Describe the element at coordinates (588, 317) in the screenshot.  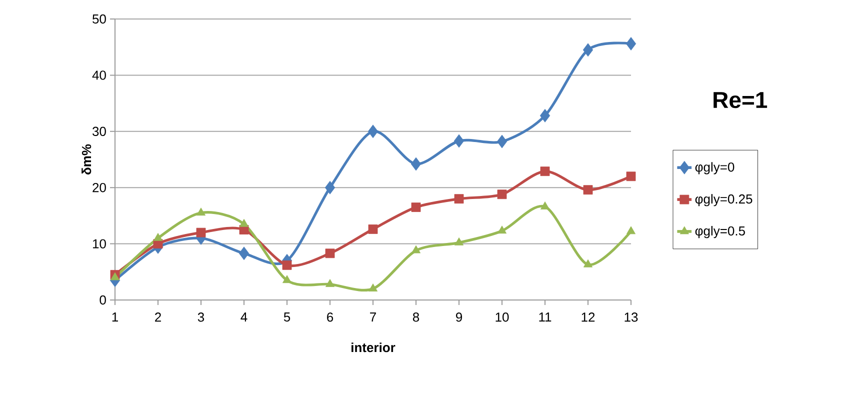
I see `x-tick-label: 12` at that location.